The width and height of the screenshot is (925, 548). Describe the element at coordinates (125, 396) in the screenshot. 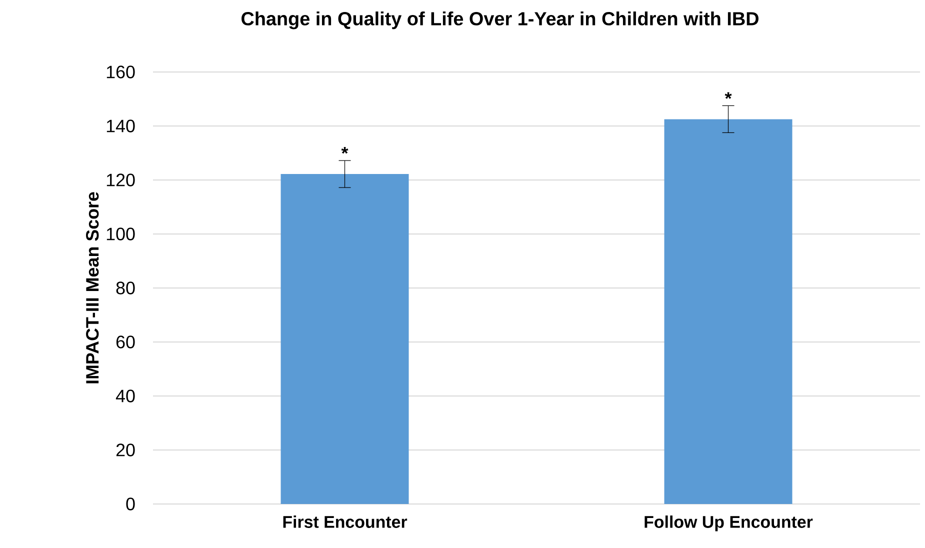

I see `y-tick-label: 40` at that location.